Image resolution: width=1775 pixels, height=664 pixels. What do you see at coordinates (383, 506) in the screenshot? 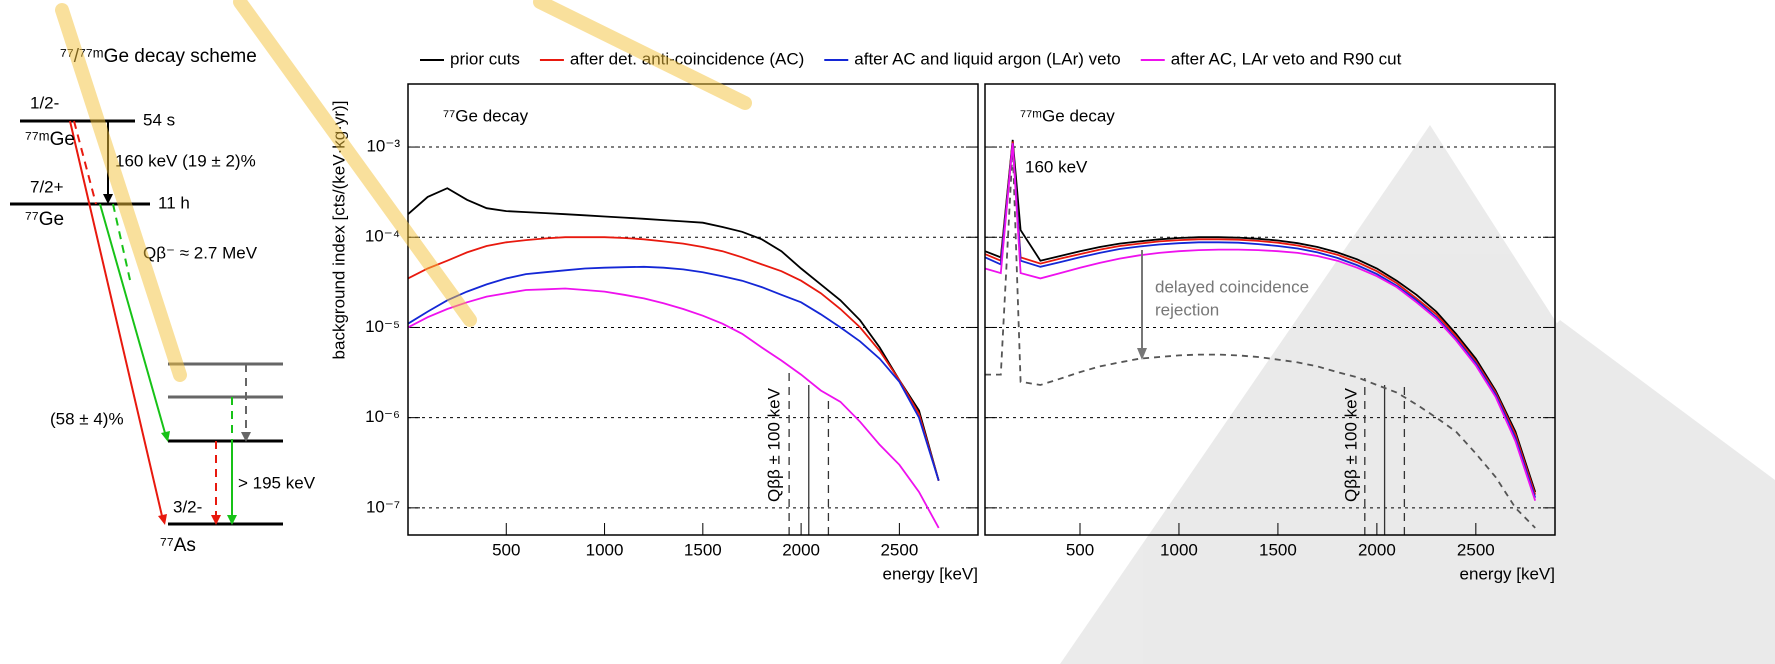
I see `y-tick-label: 10⁻⁷` at bounding box center [383, 506].